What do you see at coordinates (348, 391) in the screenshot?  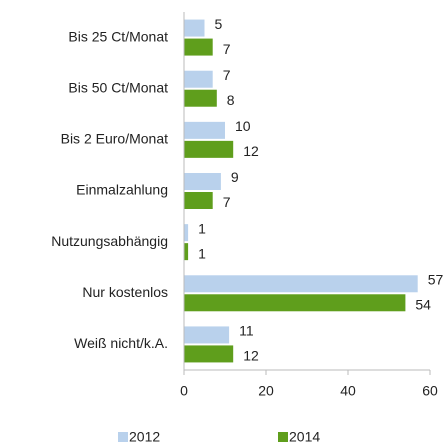 I see `x-tick-label: 40` at bounding box center [348, 391].